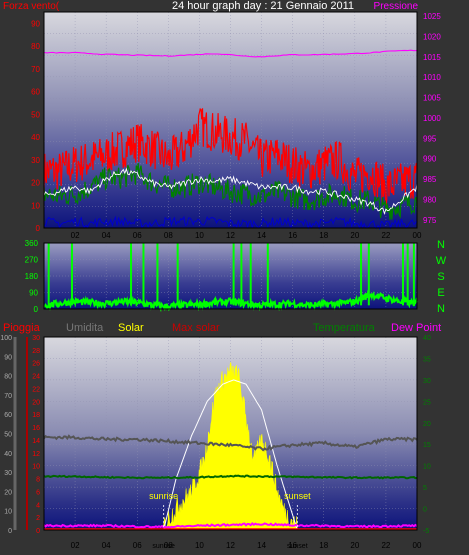  Describe the element at coordinates (230, 301) in the screenshot. I see `wind-direction-line` at that location.